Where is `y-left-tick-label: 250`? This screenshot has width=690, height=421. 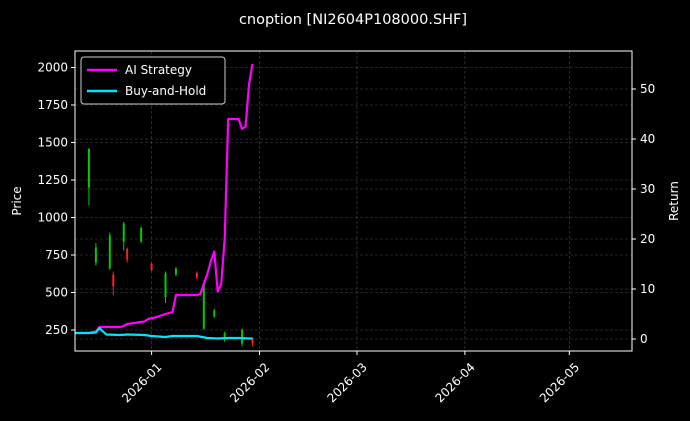
y-left-tick-label: 250 is located at coordinates (56, 330).